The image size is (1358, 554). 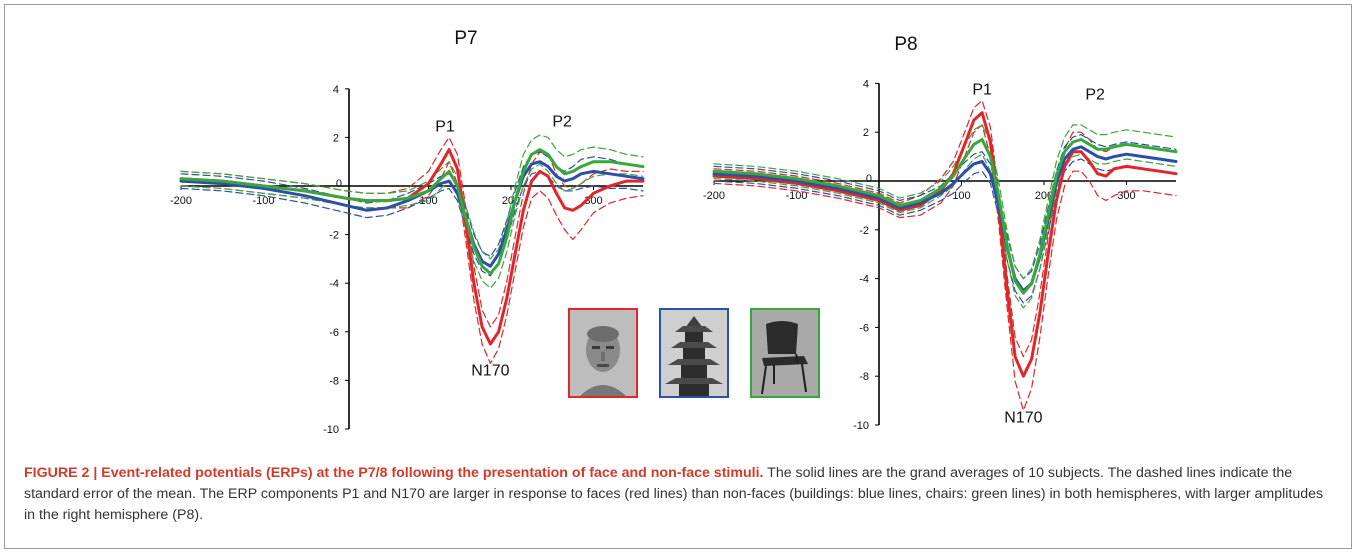 What do you see at coordinates (905, 44) in the screenshot?
I see `p8-chart-title: P8` at bounding box center [905, 44].